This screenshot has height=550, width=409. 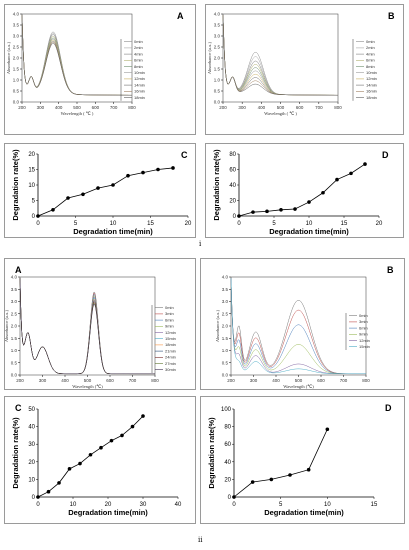 What do you see at coordinates (31, 171) in the screenshot?
I see `y-tick-label: 15` at bounding box center [31, 171].